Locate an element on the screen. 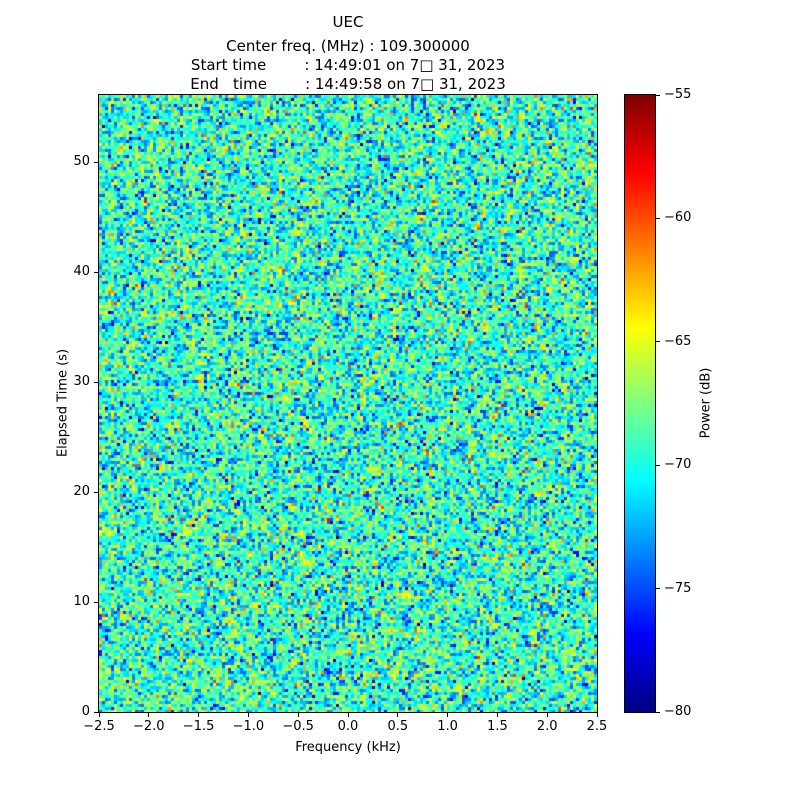 This screenshot has width=800, height=800. x-tick-label: 1.5 is located at coordinates (497, 726).